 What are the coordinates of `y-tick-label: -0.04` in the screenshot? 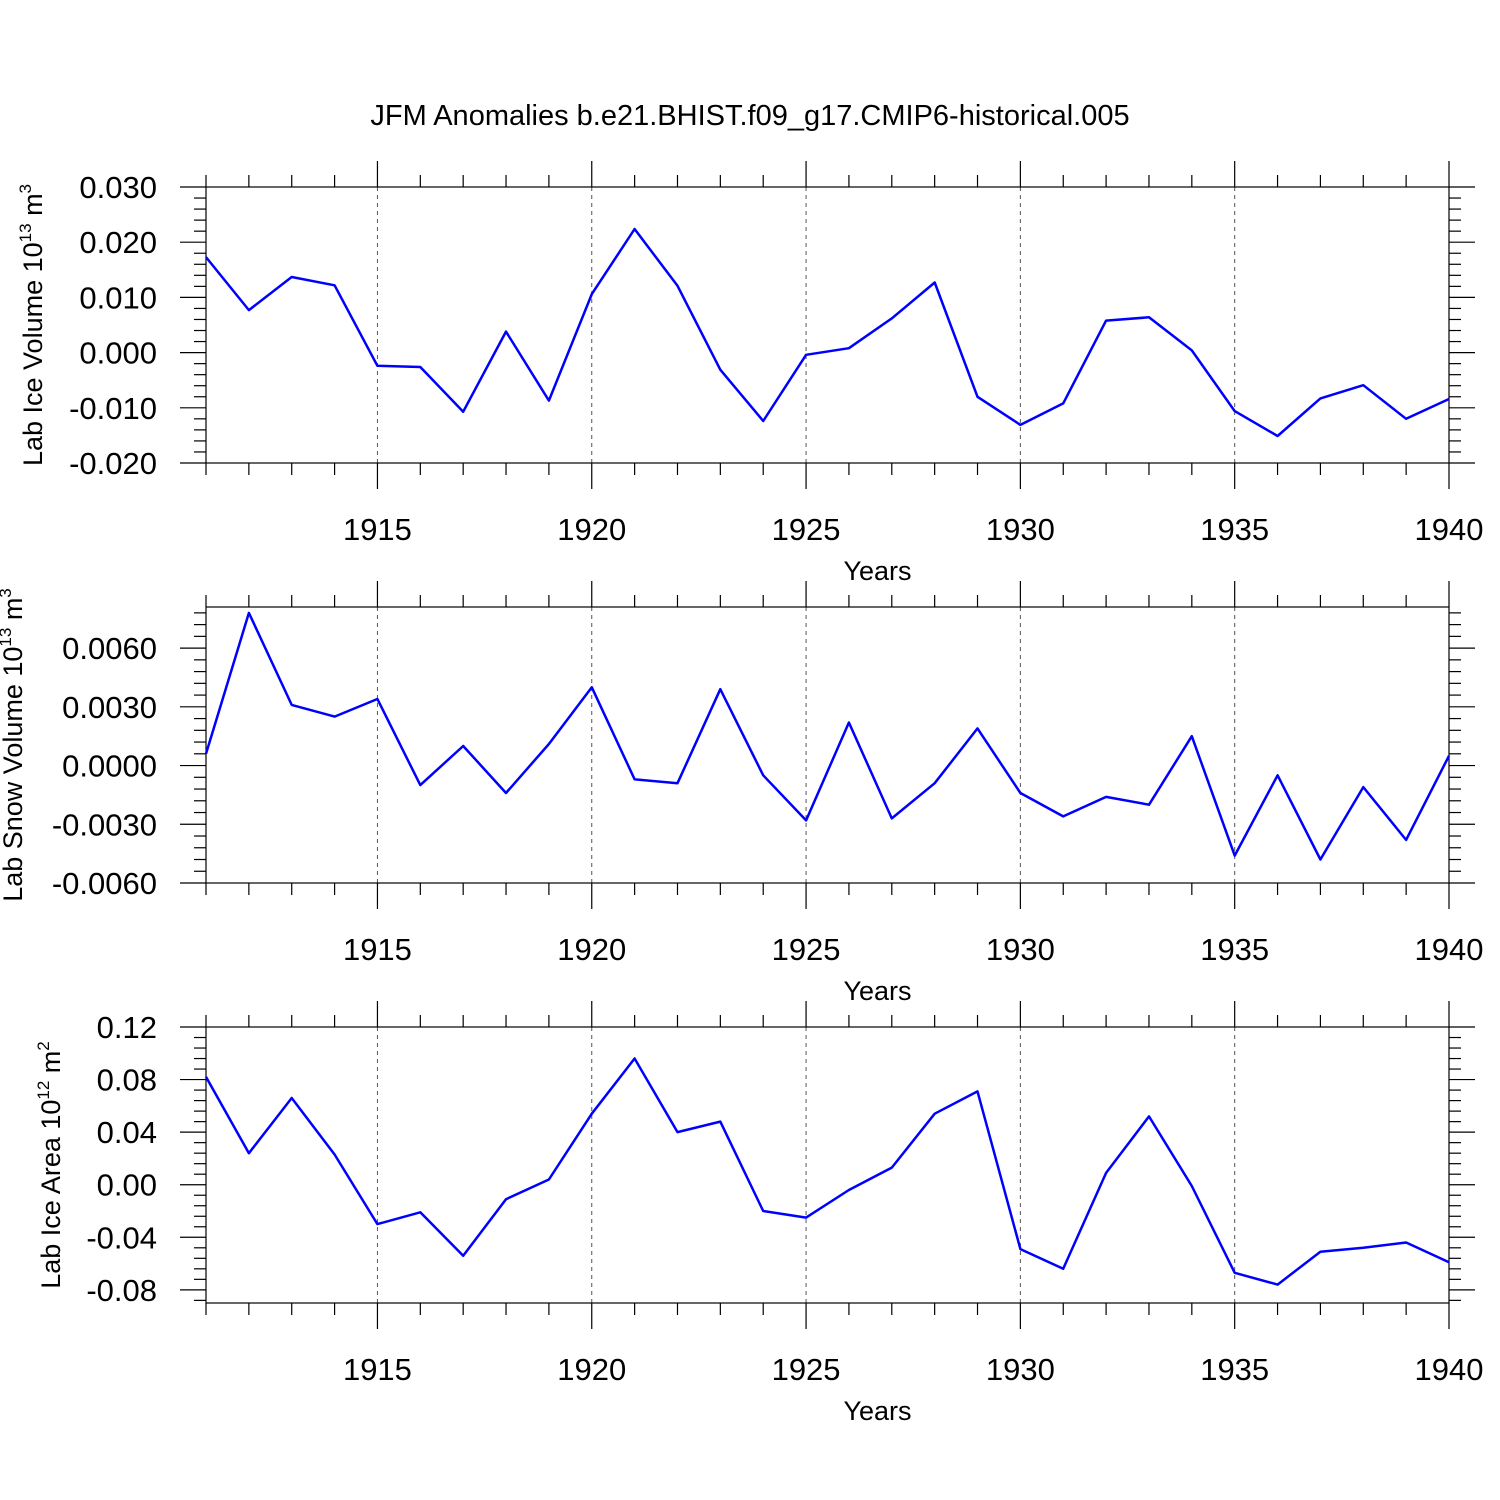 It's located at (121, 1237).